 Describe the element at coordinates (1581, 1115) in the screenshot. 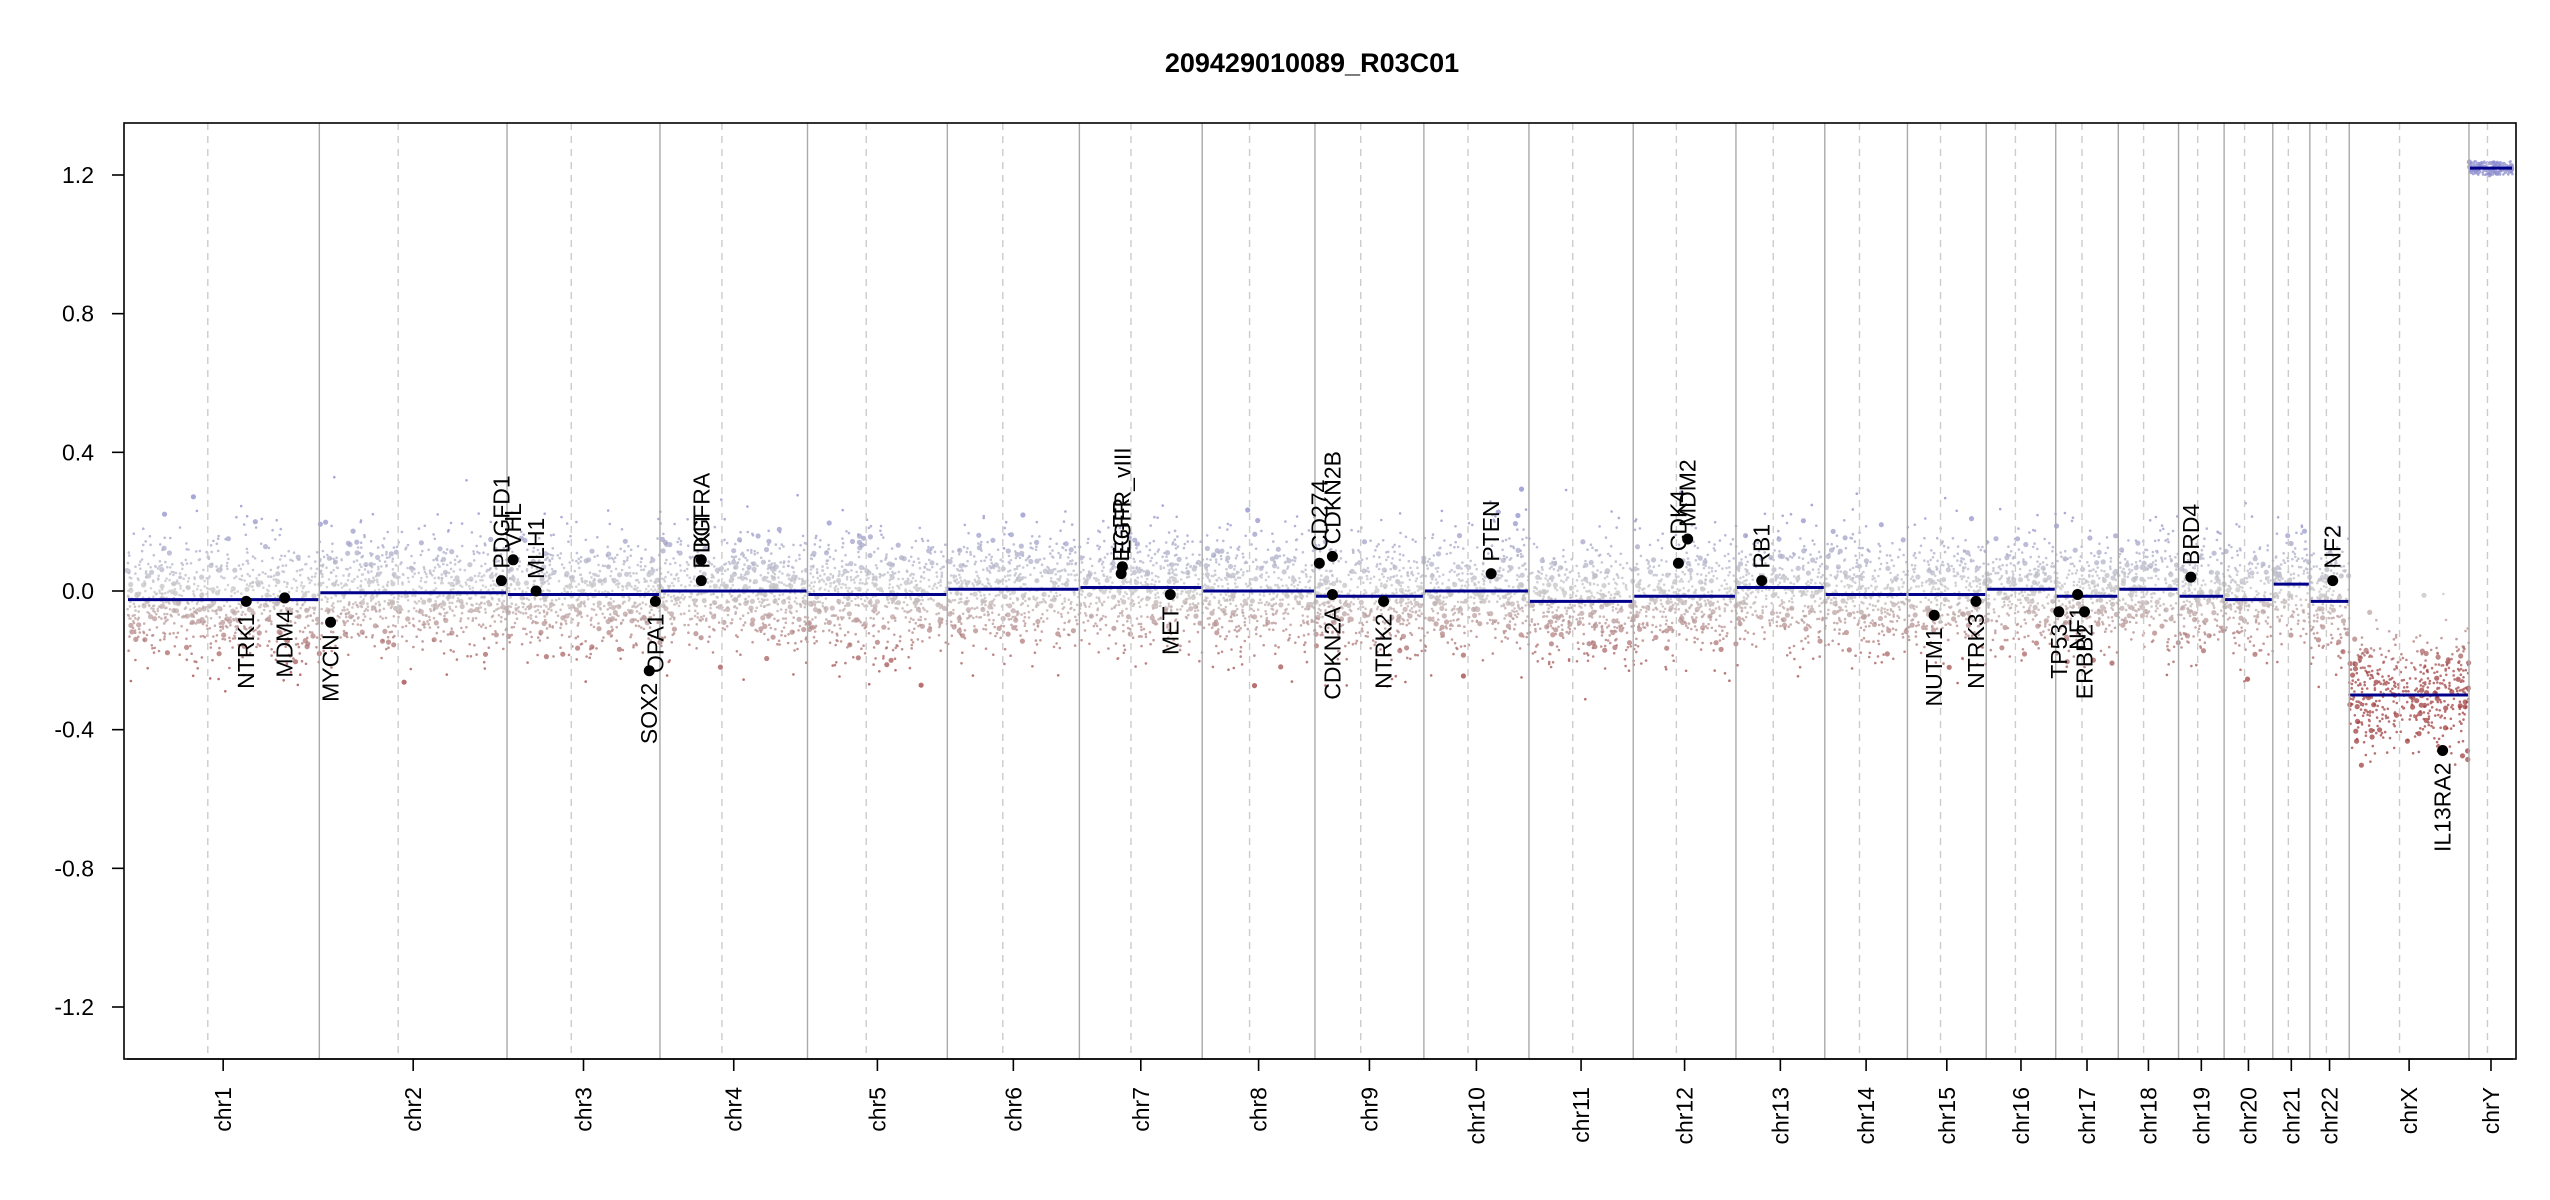

I see `x-tick-label: chr11` at that location.